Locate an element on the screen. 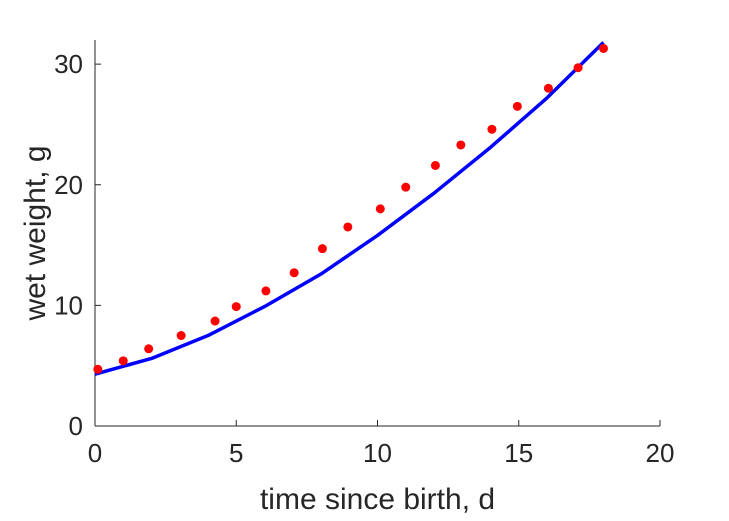 This screenshot has width=729, height=521. x-tick-label: 20 is located at coordinates (660, 453).